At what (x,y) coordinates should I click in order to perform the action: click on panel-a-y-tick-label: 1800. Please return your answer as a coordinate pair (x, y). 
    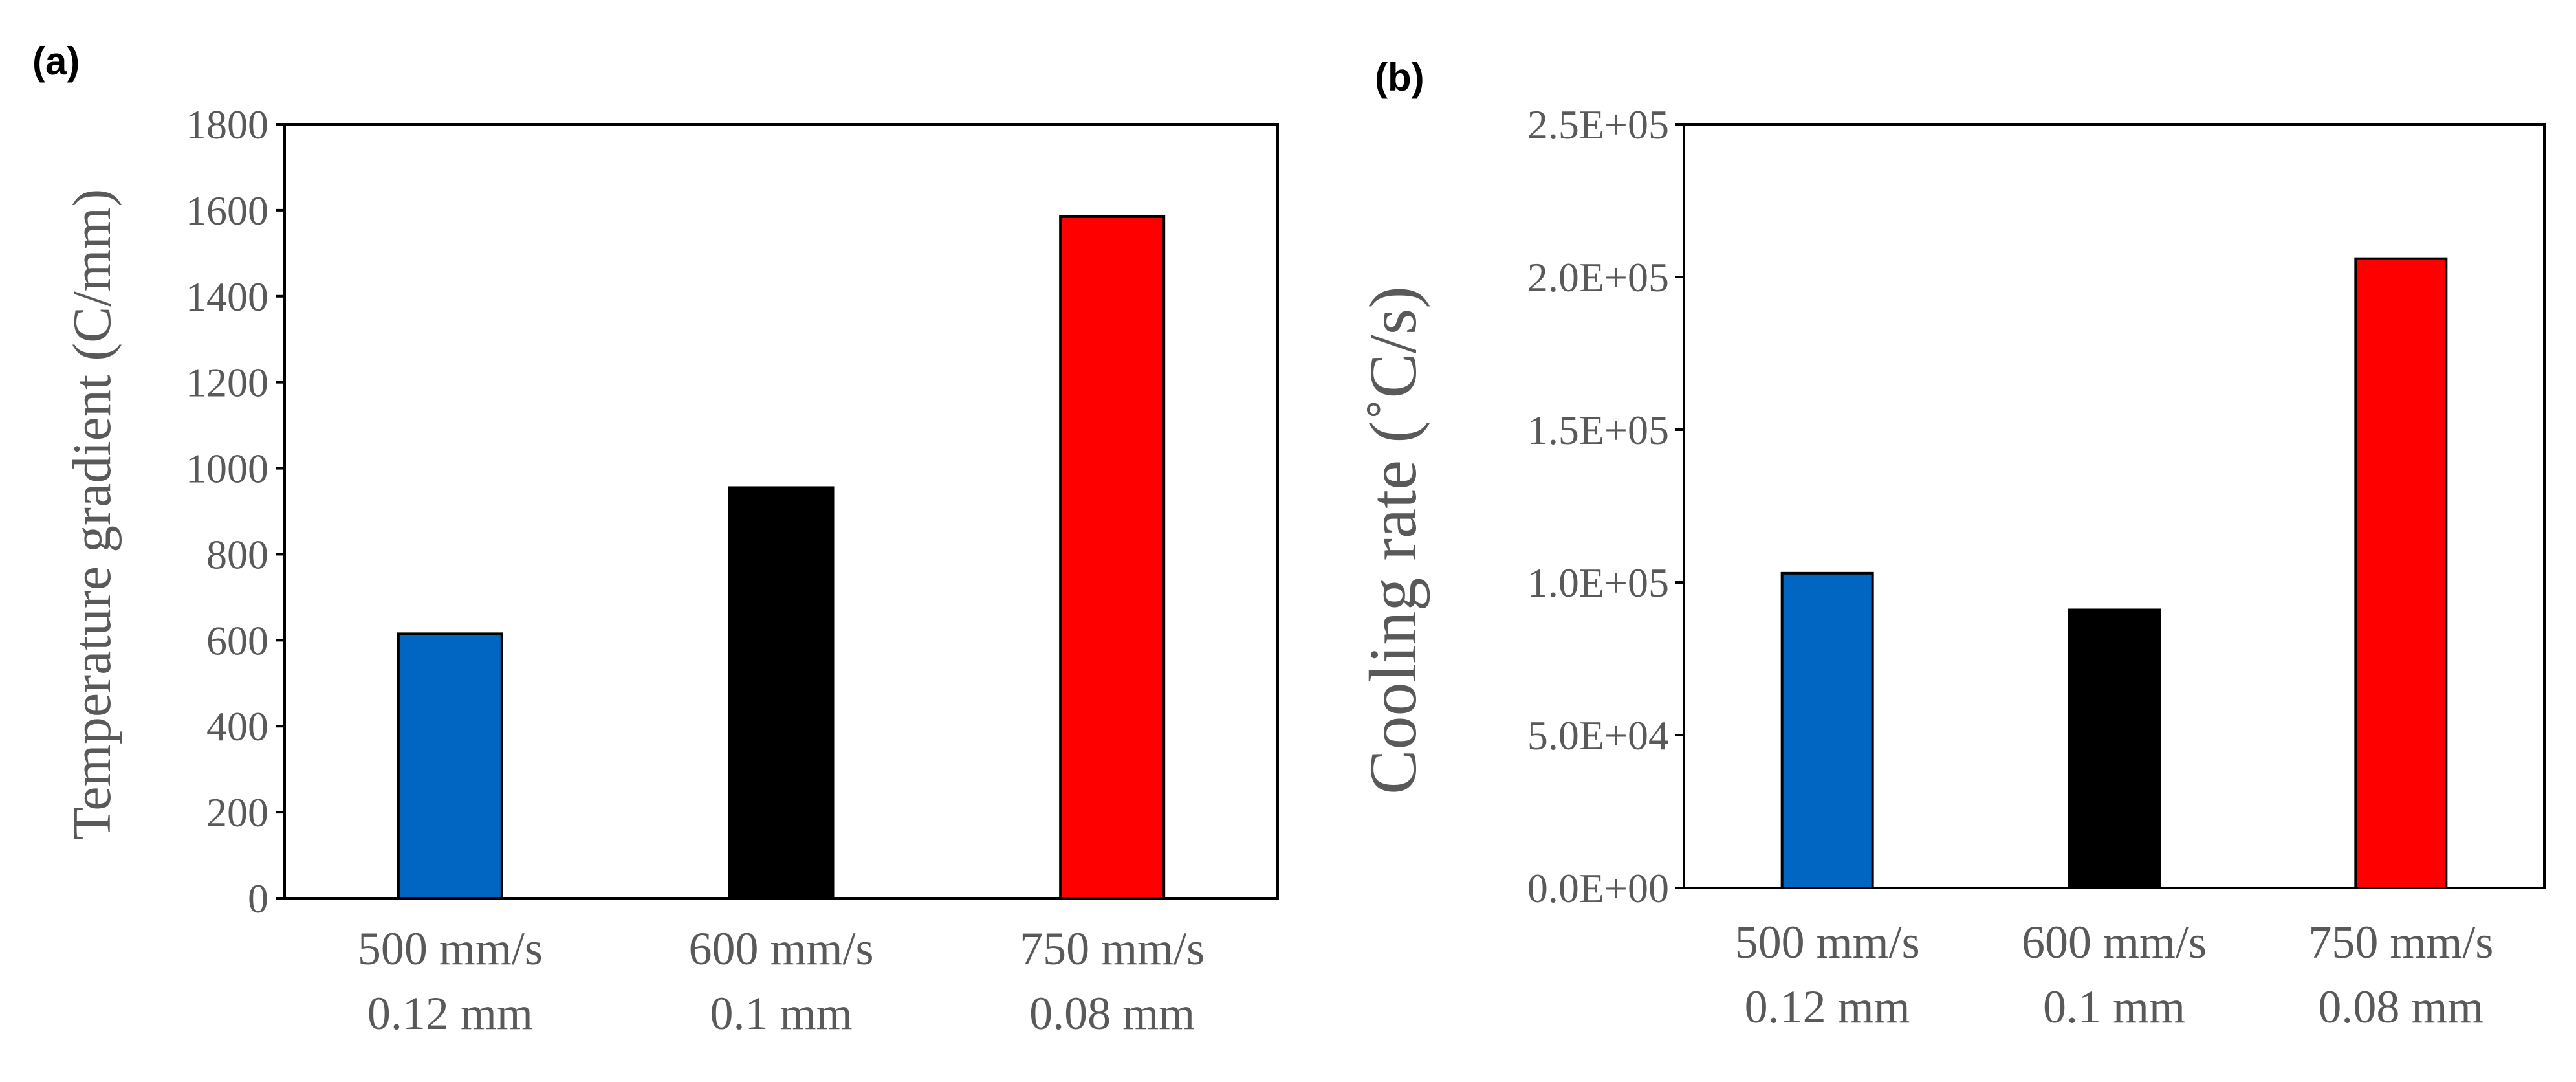
    Looking at the image, I should click on (227, 125).